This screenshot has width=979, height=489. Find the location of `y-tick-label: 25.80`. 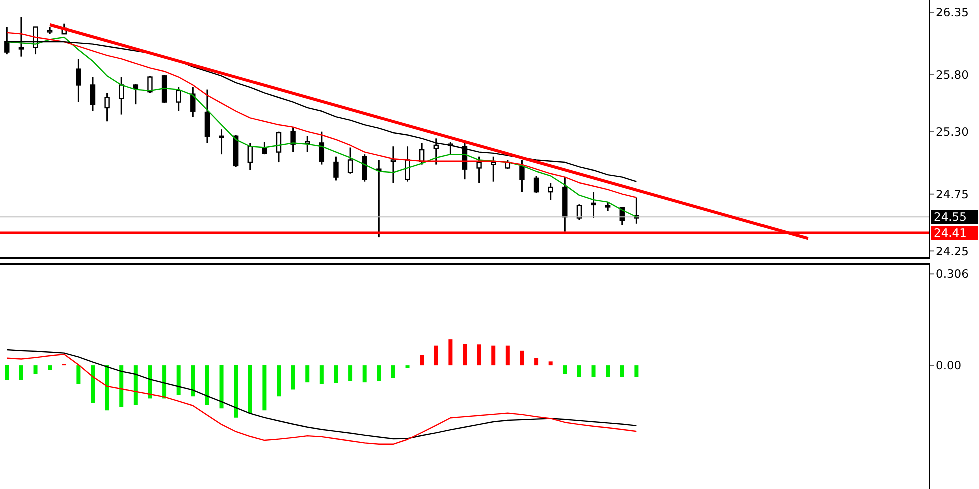

y-tick-label: 25.80 is located at coordinates (952, 75).